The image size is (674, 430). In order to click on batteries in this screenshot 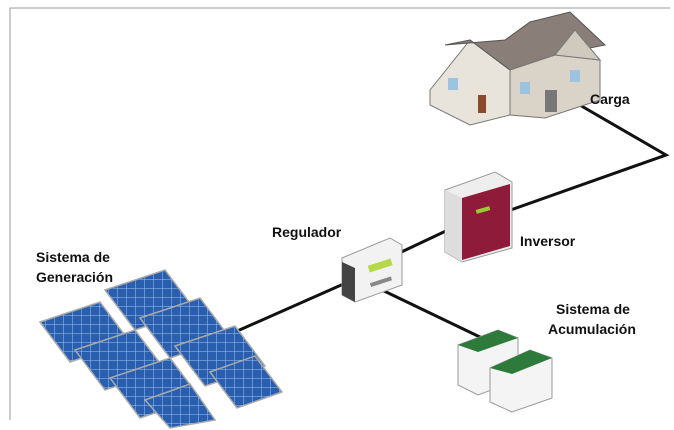, I will do `click(505, 371)`.